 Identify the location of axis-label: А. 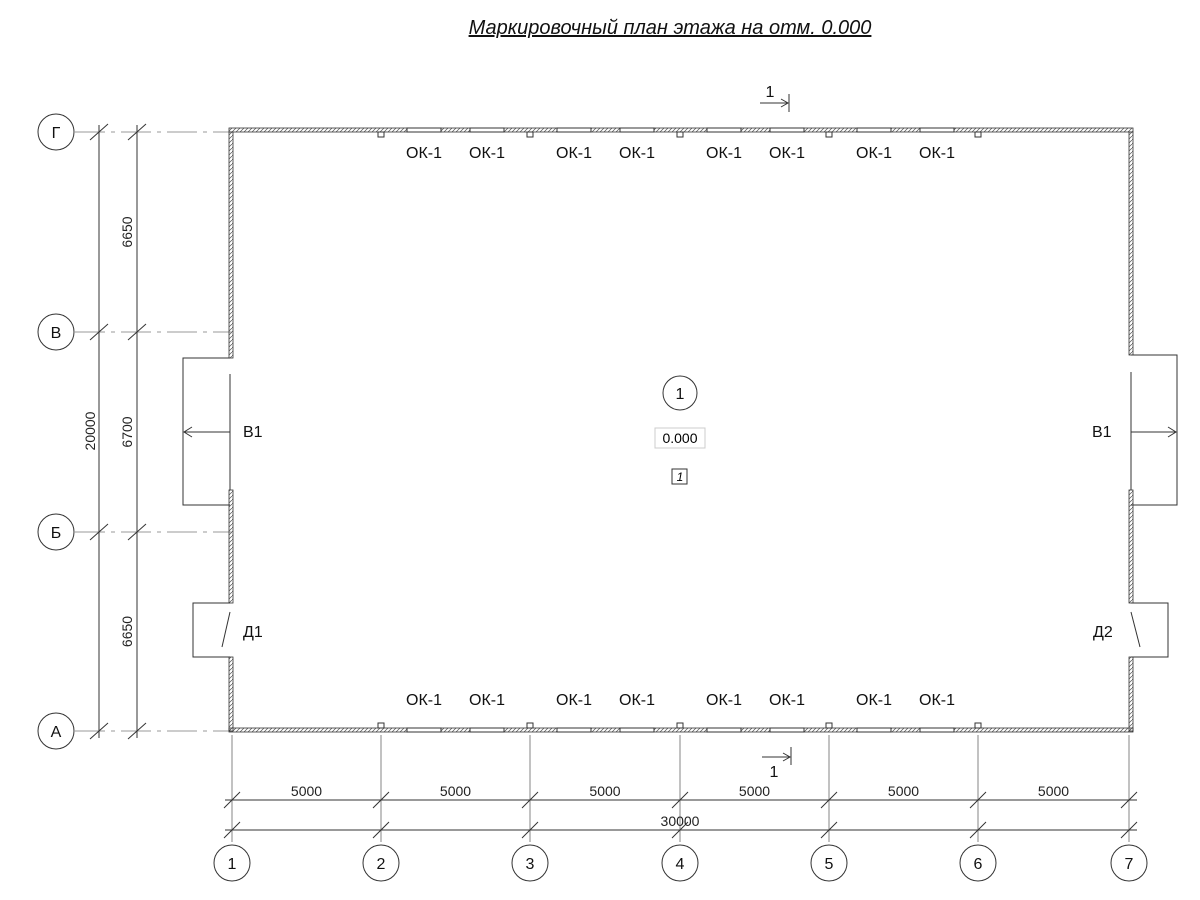
(56, 732).